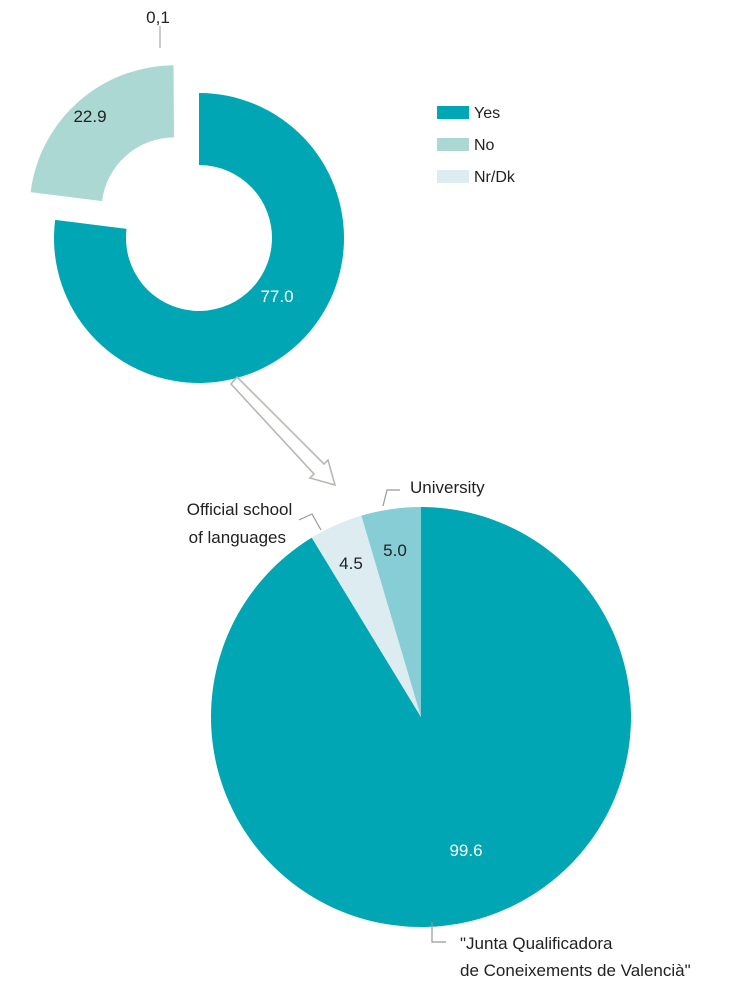  I want to click on pie-value-official: 4.5, so click(351, 563).